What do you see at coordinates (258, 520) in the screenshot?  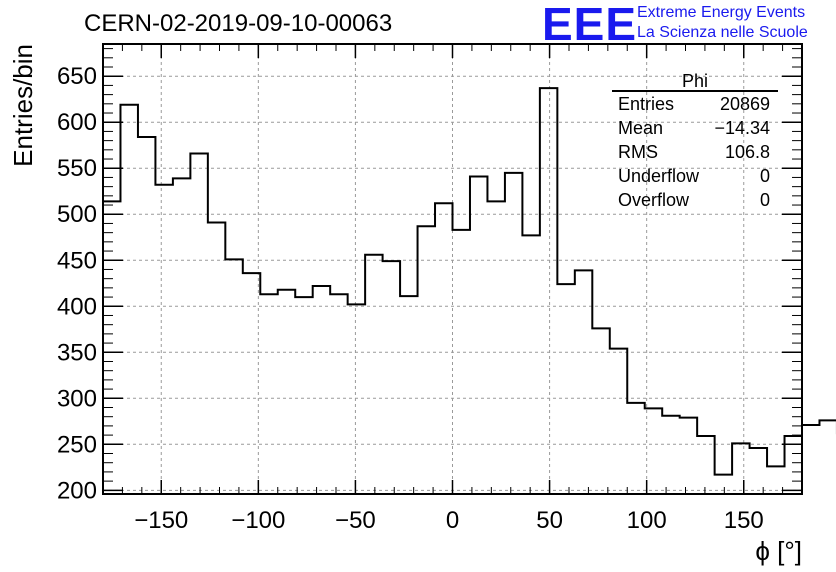 I see `x-tick-label: −100` at bounding box center [258, 520].